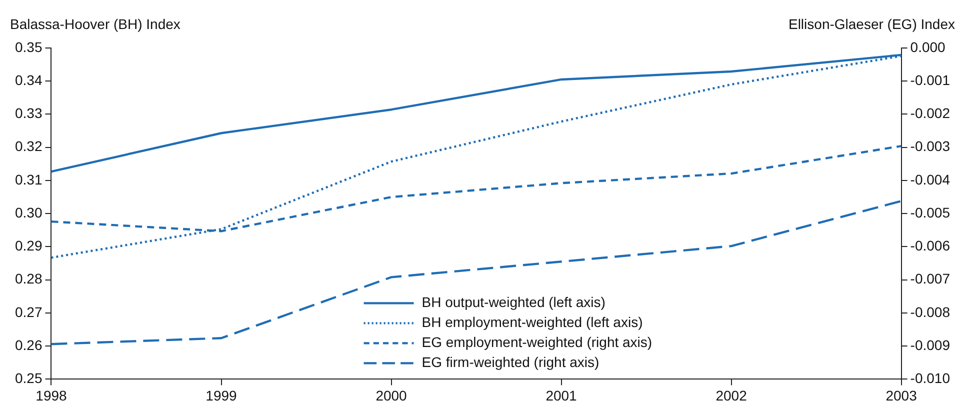 The height and width of the screenshot is (417, 965). What do you see at coordinates (95, 24) in the screenshot?
I see `y-axis-title: Balassa-Hoover (BH) Index` at bounding box center [95, 24].